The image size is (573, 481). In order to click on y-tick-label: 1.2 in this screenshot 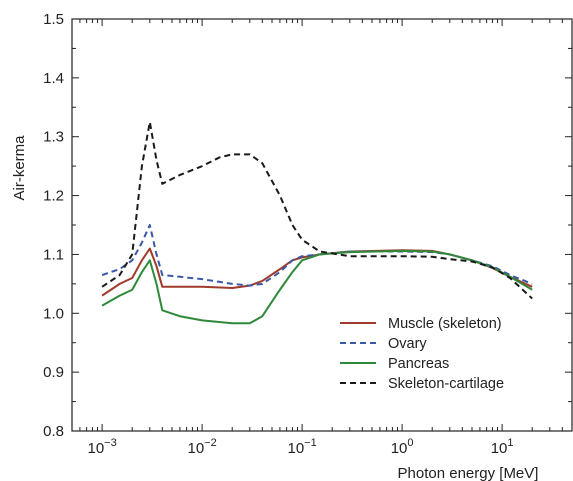, I will do `click(53, 196)`.